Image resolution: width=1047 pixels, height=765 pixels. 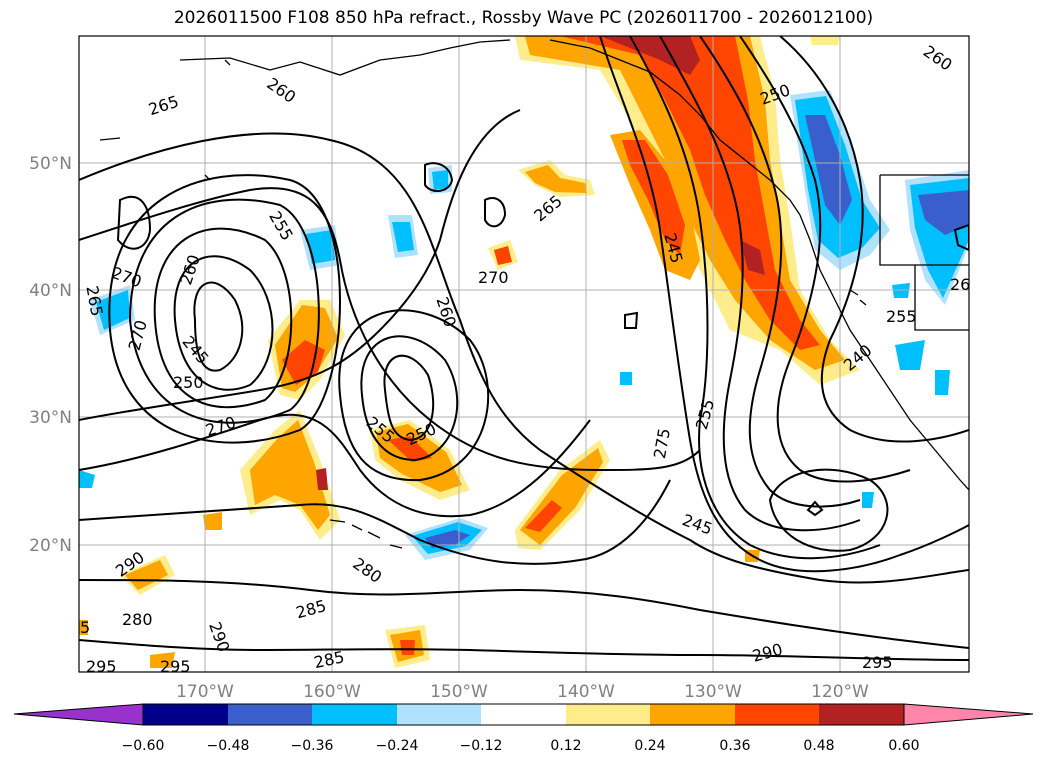 I want to click on longitude-labels: 170°W 160°W 150°W 140°W 130°W 120°W, so click(x=522, y=692).